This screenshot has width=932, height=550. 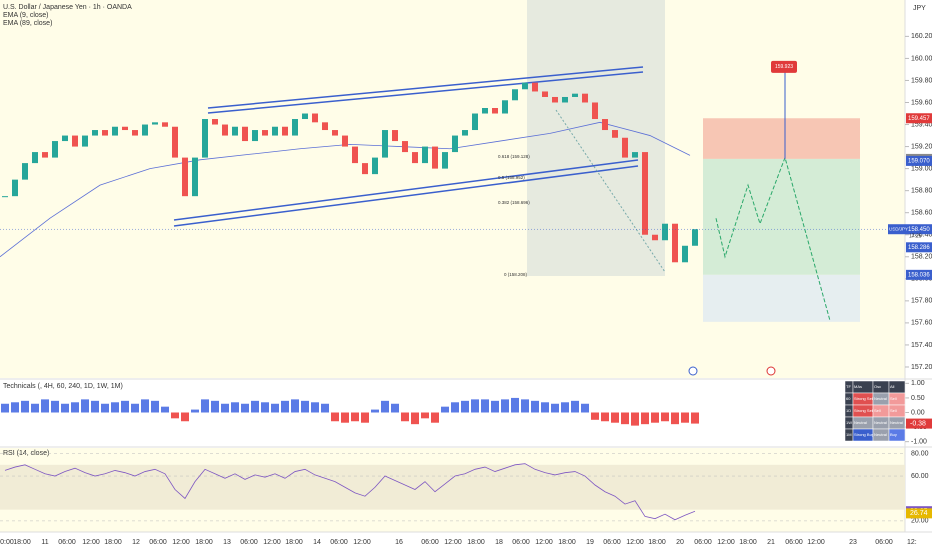 I want to click on rsi-tag-label: 26.74, so click(x=919, y=513).